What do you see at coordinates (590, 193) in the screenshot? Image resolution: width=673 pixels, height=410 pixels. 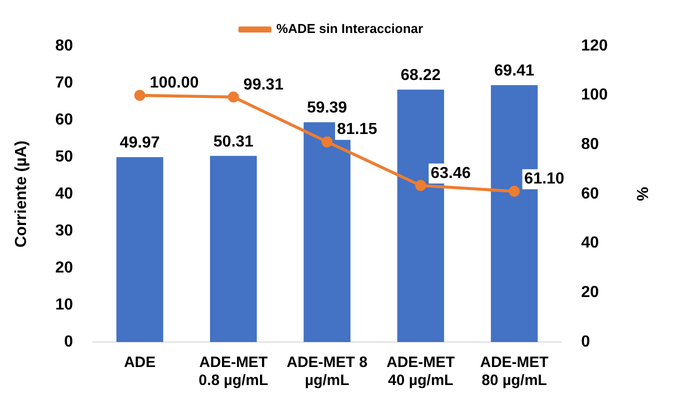 I see `y2-tick-label: 60` at bounding box center [590, 193].